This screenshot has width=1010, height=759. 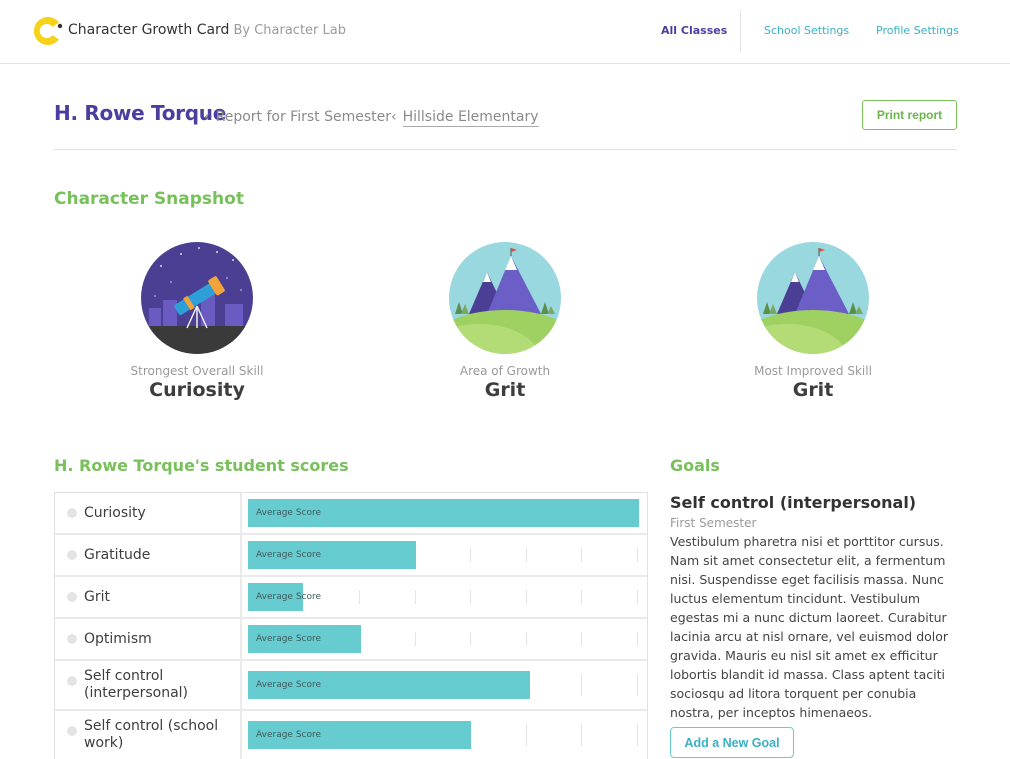 What do you see at coordinates (732, 742) in the screenshot?
I see `add-new-goal-button: Add a New Goal` at bounding box center [732, 742].